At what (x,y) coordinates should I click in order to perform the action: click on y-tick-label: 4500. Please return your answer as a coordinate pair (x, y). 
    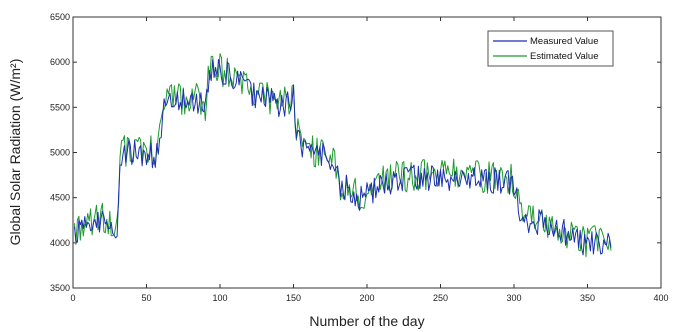
    Looking at the image, I should click on (60, 198).